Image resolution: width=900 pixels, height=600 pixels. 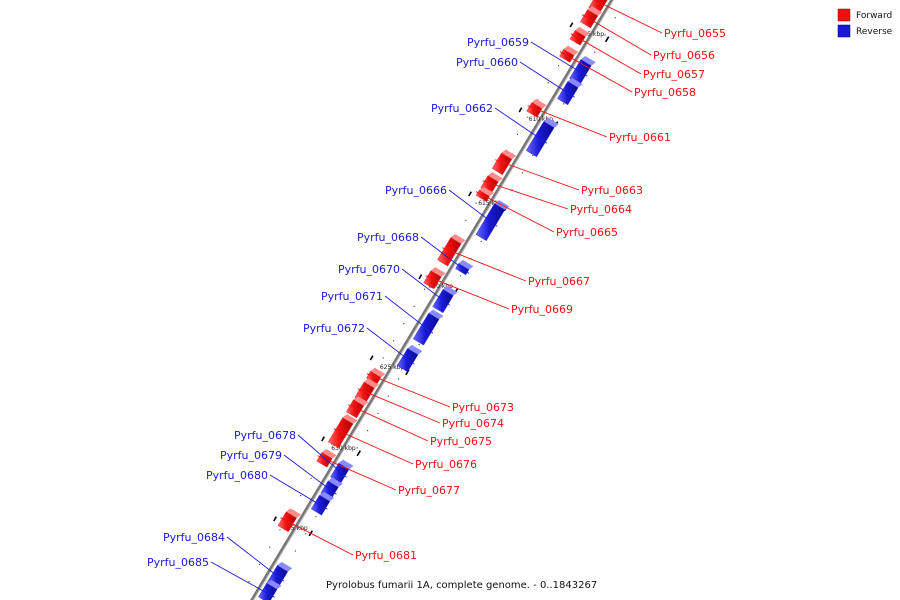 What do you see at coordinates (487, 62) in the screenshot?
I see `gene-label-pyrfu-0660: Pyrfu_0660` at bounding box center [487, 62].